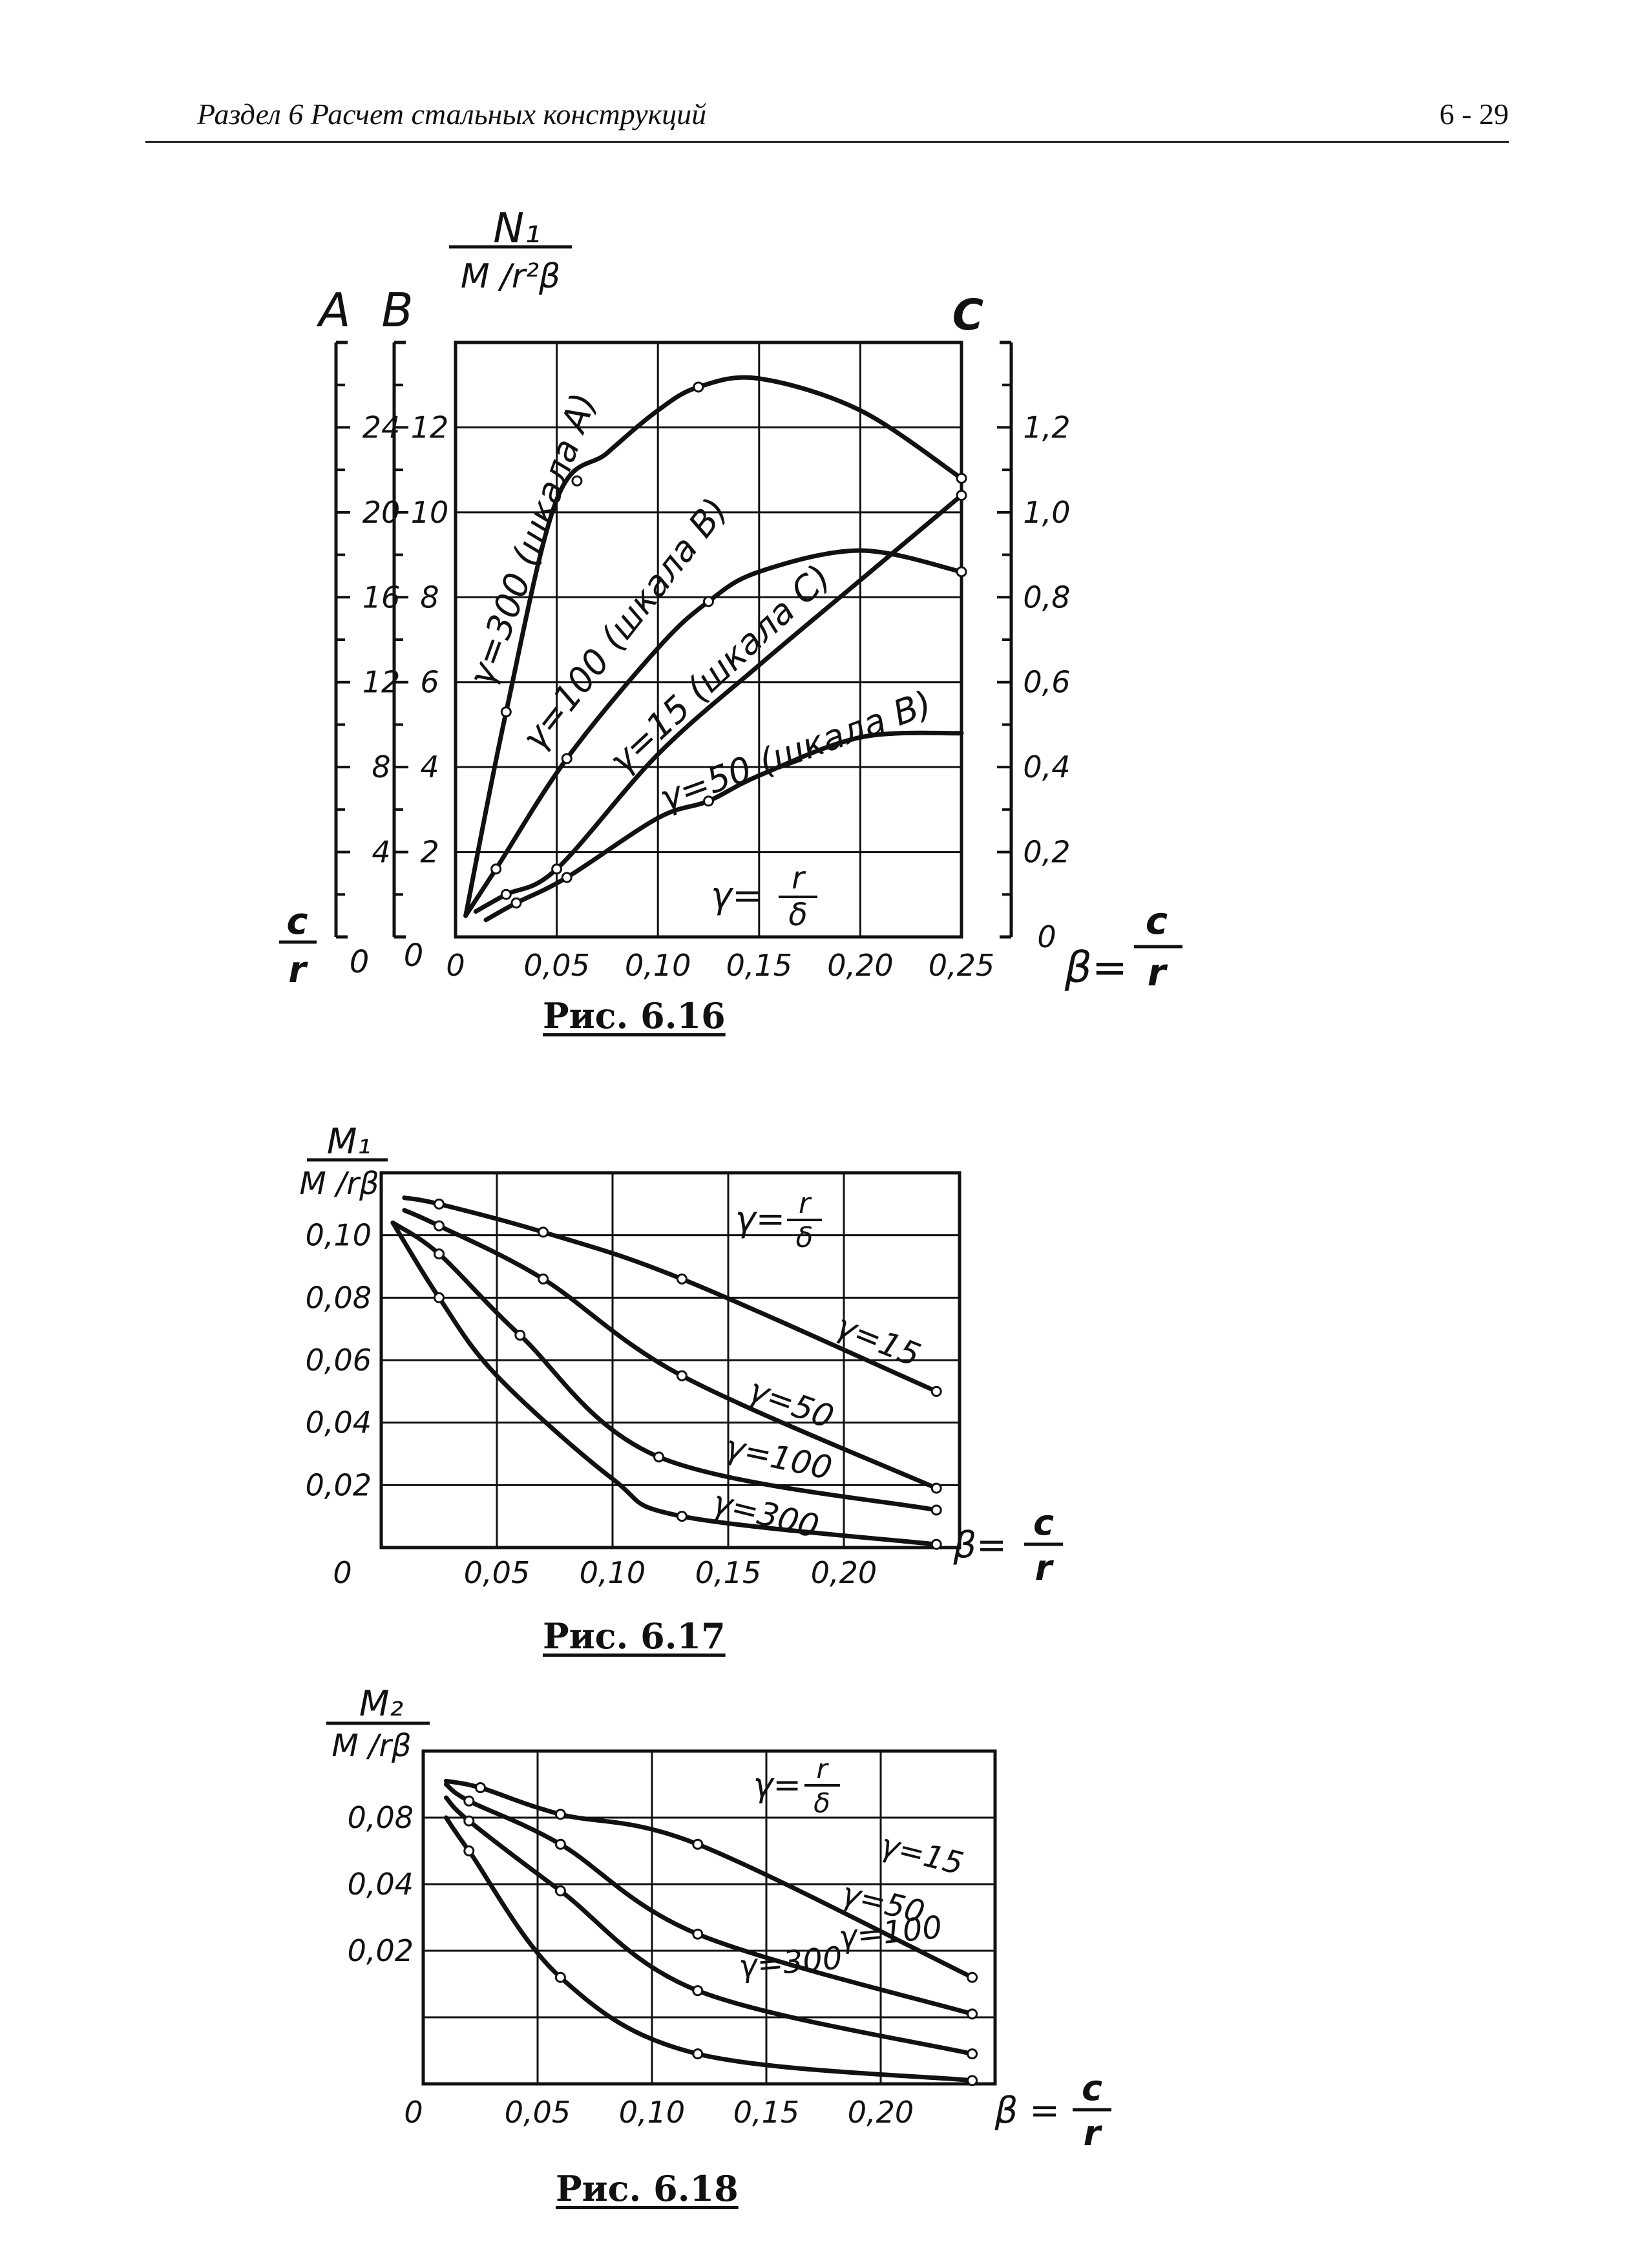 This screenshot has width=1649, height=2268. I want to click on y-tick-label: 0,06, so click(339, 1360).